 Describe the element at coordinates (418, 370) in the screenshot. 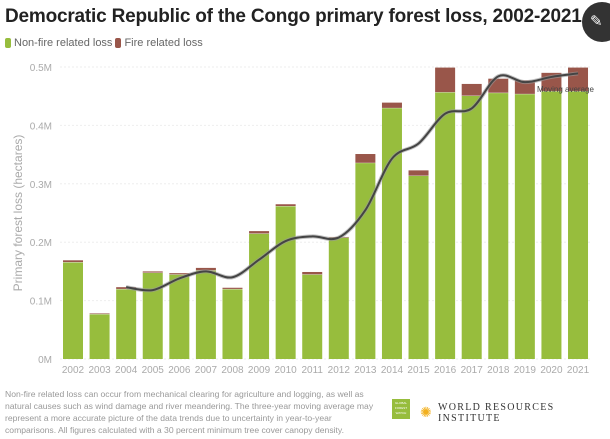

I see `x-tick-label: 2015` at that location.